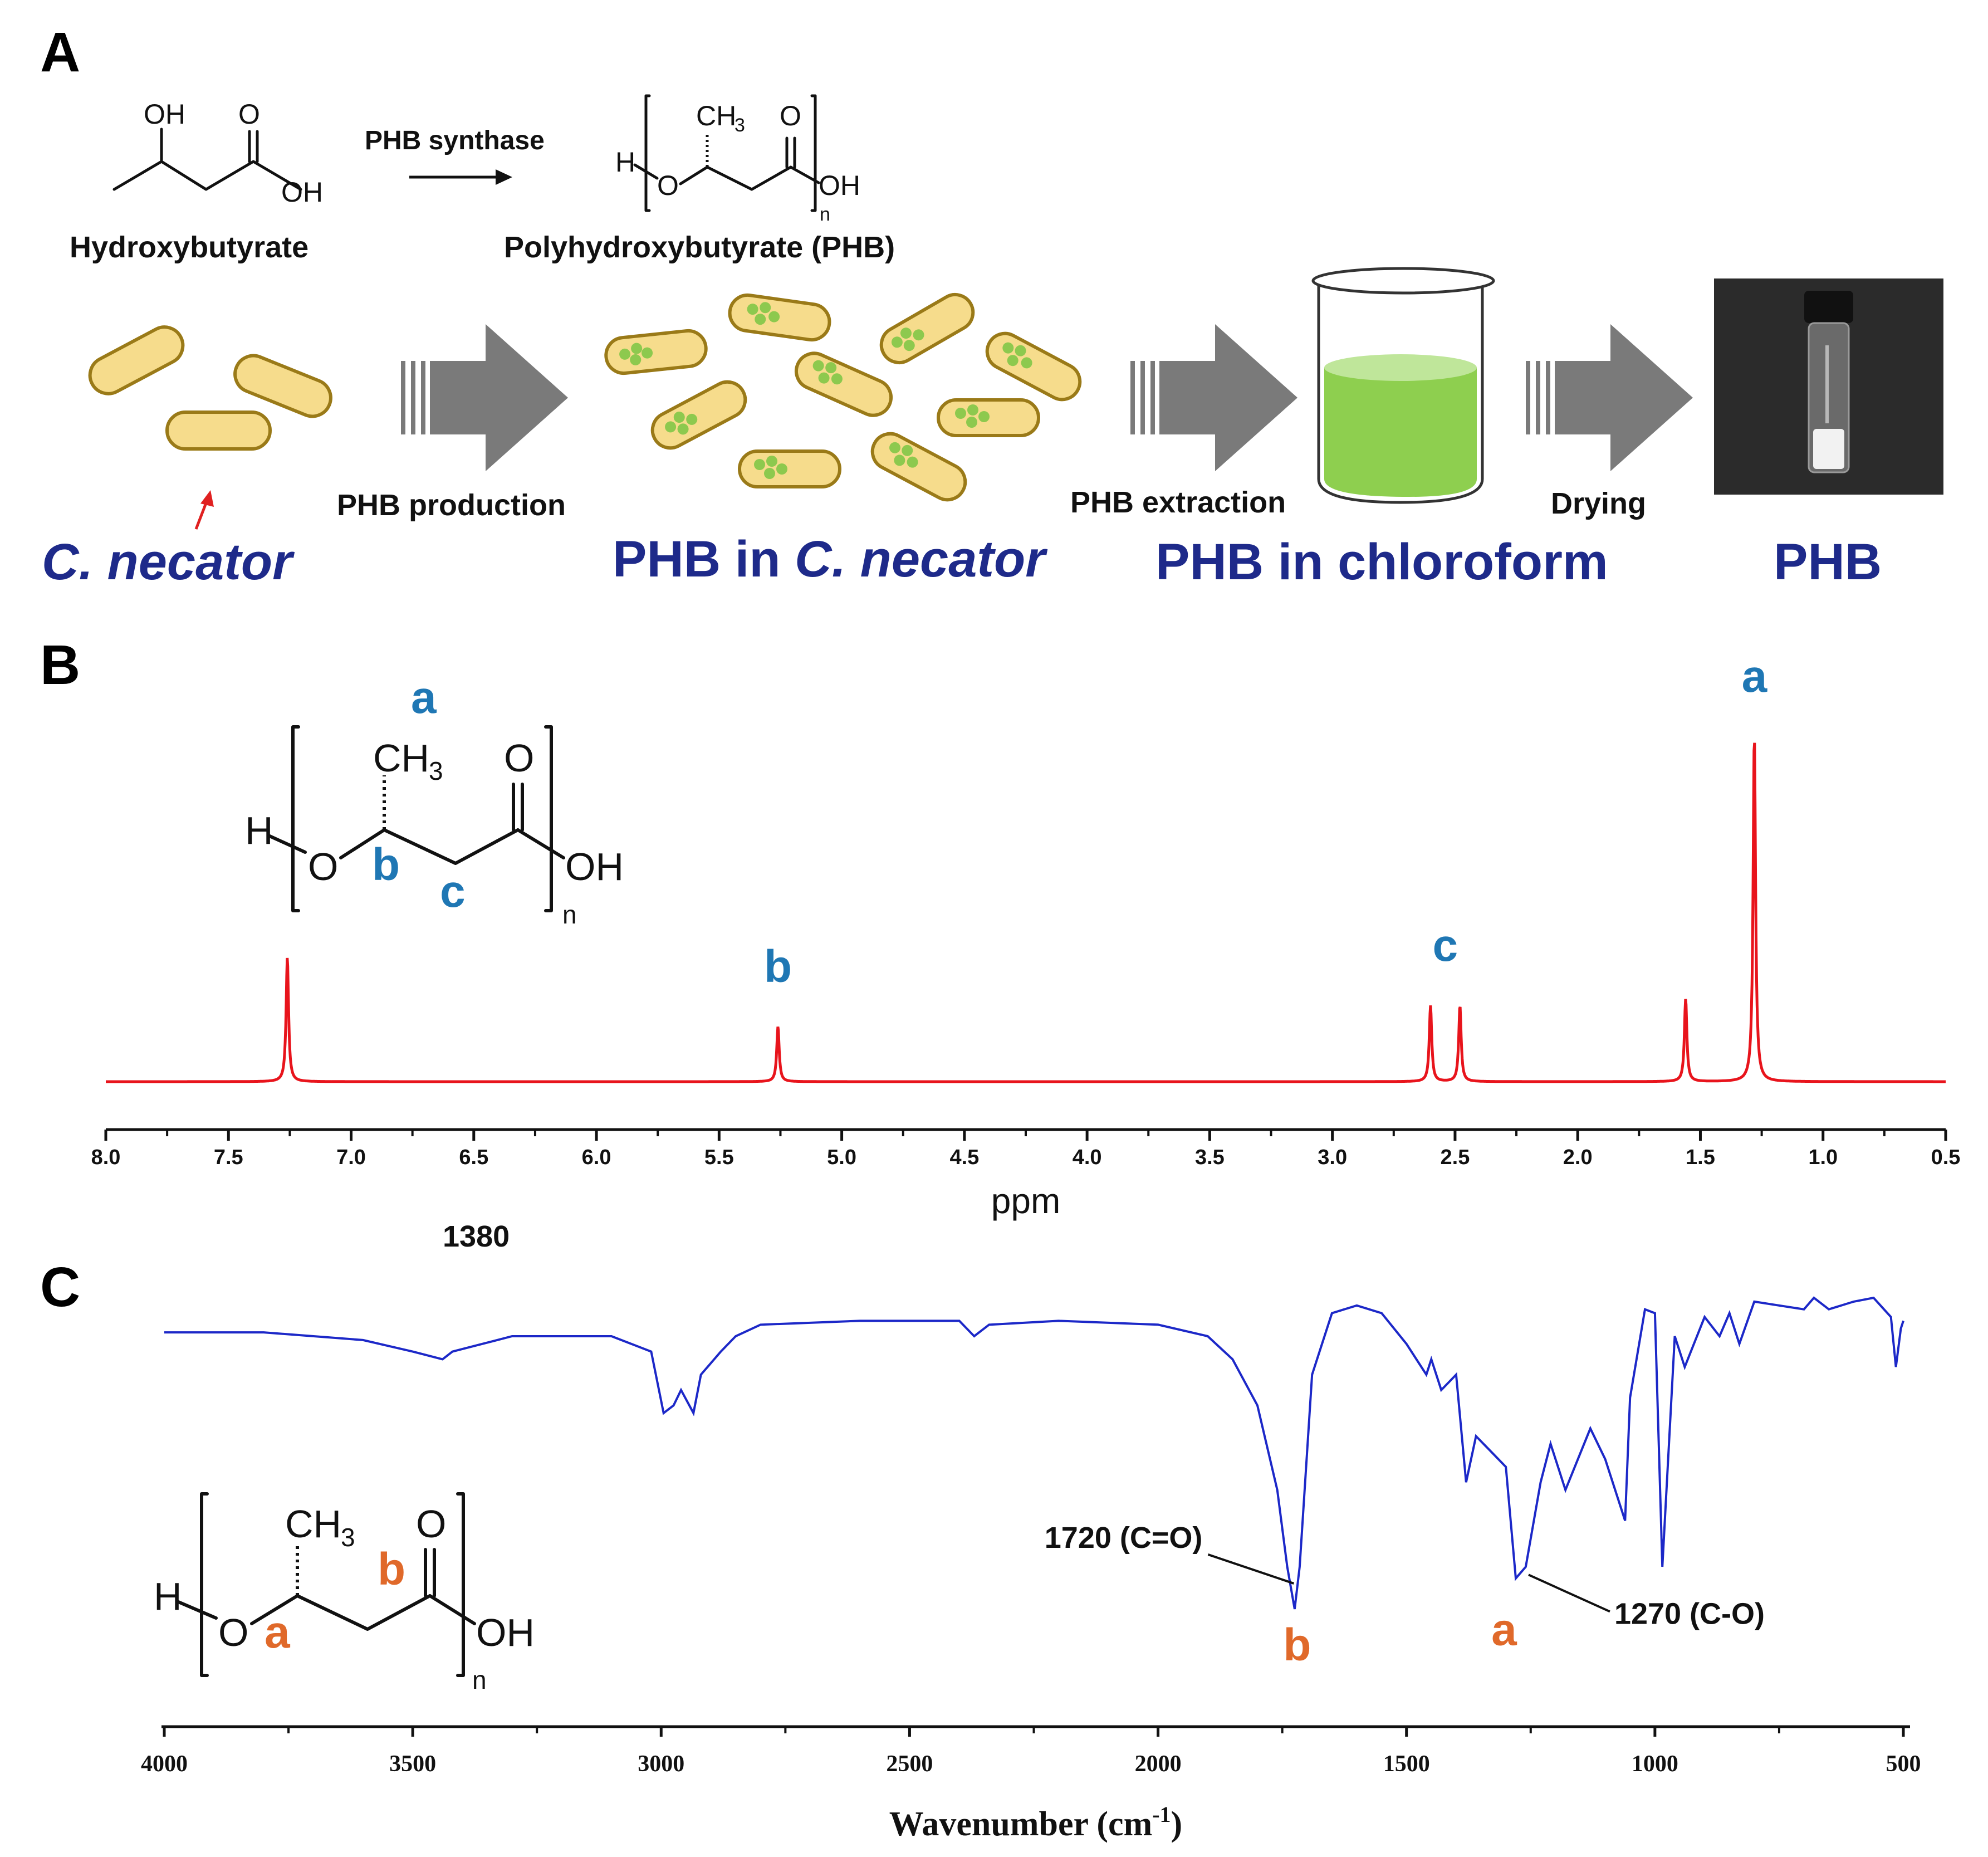 This screenshot has width=1988, height=1857. Describe the element at coordinates (700, 247) in the screenshot. I see `product-name: Polyhydroxybutyrate (PHB)` at that location.